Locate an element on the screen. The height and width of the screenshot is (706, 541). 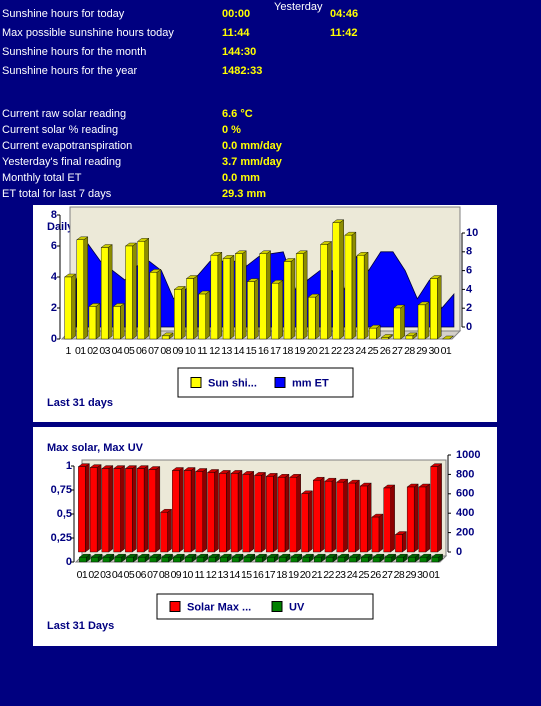
x-tick-label: 22 is located at coordinates (328, 575).